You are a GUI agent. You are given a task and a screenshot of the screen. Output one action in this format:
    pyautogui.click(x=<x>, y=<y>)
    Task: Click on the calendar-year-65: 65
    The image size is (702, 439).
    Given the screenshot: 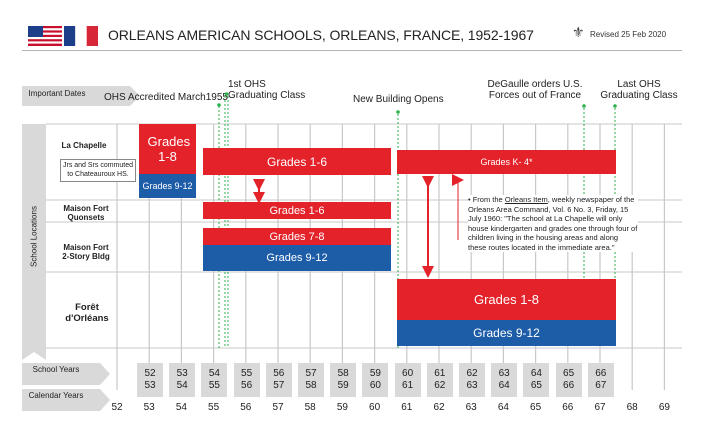 What is the action you would take?
    pyautogui.click(x=536, y=407)
    